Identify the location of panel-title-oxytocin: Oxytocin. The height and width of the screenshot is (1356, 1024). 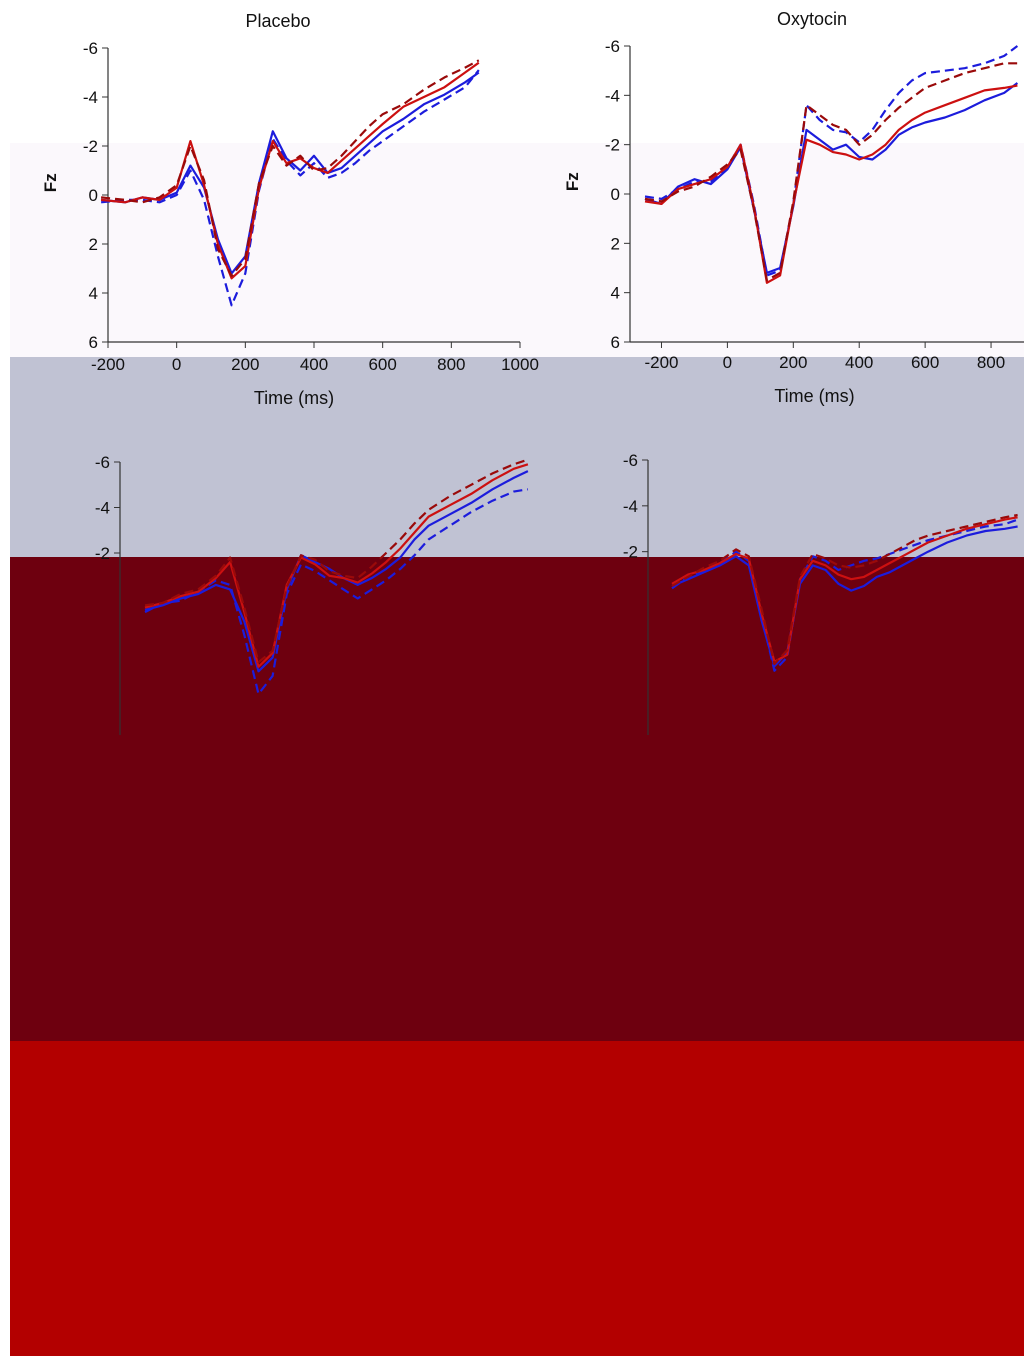
(812, 19).